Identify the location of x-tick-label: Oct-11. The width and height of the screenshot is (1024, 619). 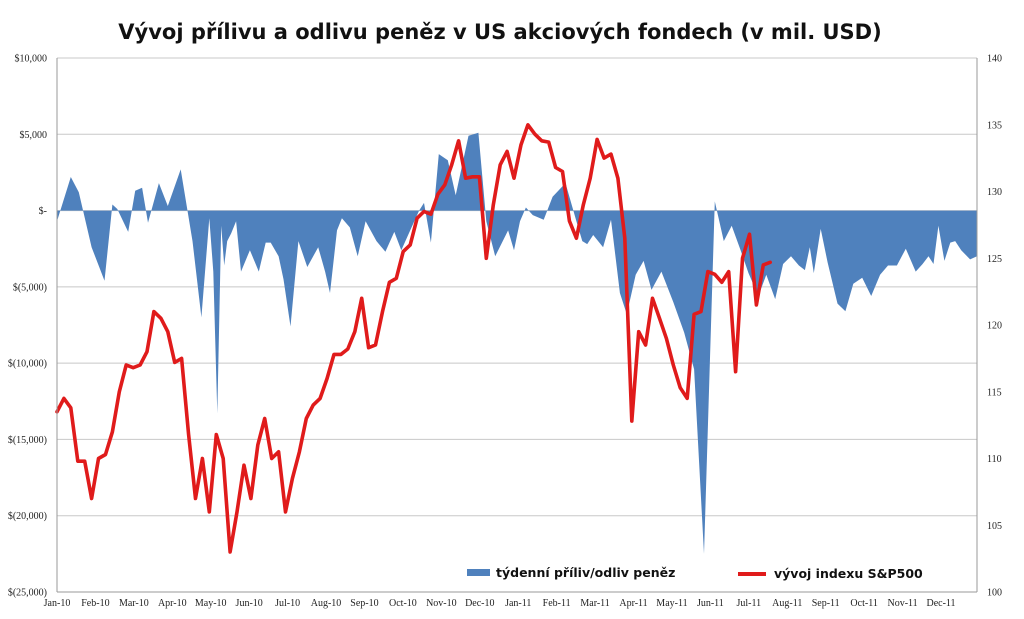
(863, 603).